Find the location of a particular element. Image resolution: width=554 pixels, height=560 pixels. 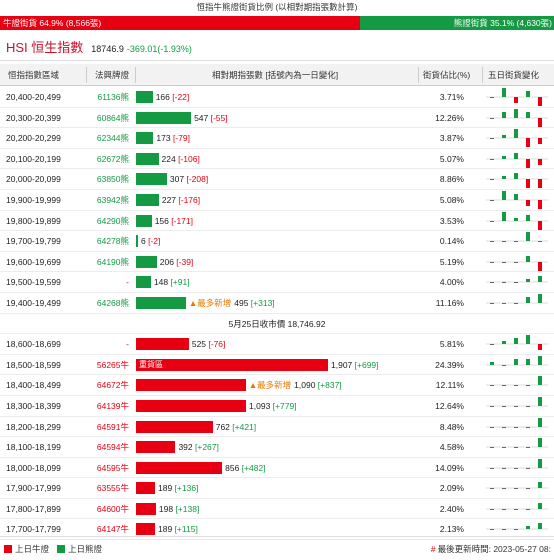

count-bar-cell: 392 [+267] is located at coordinates (177, 447).